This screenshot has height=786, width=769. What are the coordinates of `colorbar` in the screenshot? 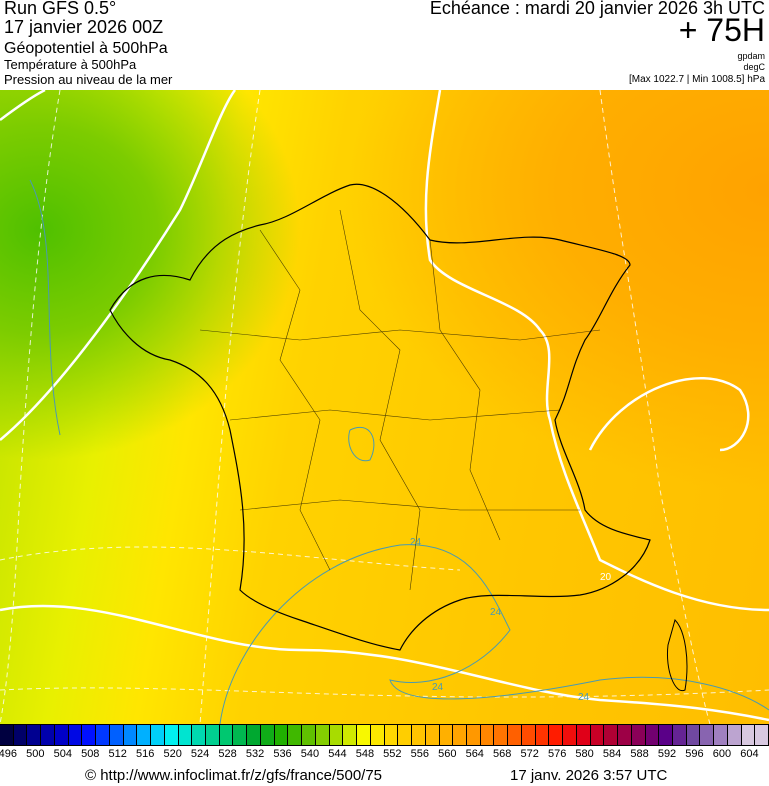 It's located at (384, 735).